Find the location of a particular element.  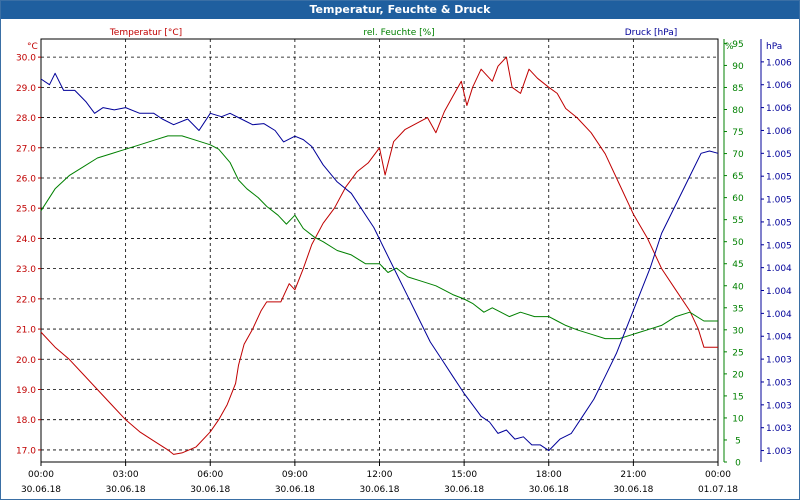

humidity-tick-label: 20 is located at coordinates (738, 375).